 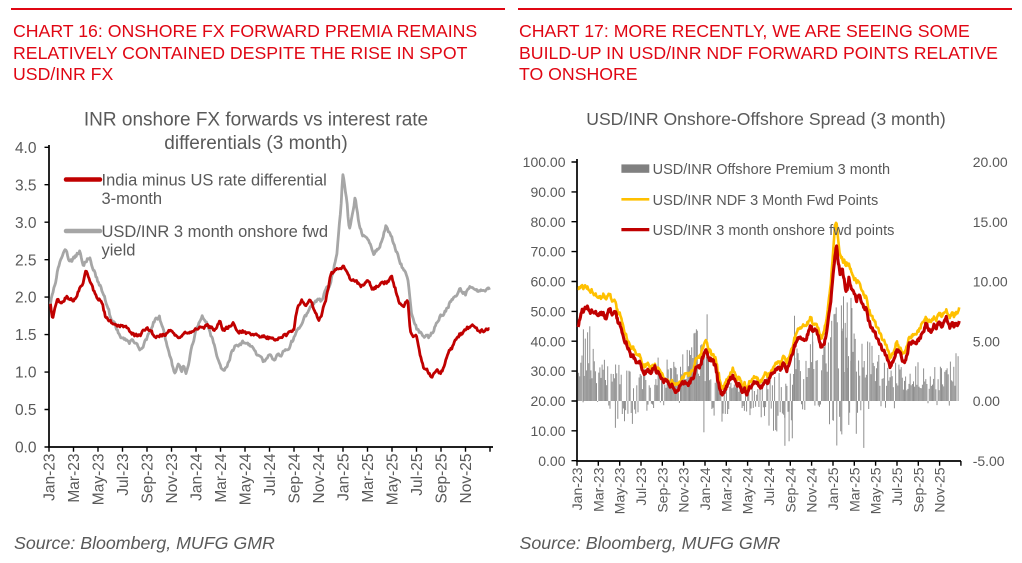 What do you see at coordinates (119, 251) in the screenshot?
I see `svg-text: yield` at bounding box center [119, 251].